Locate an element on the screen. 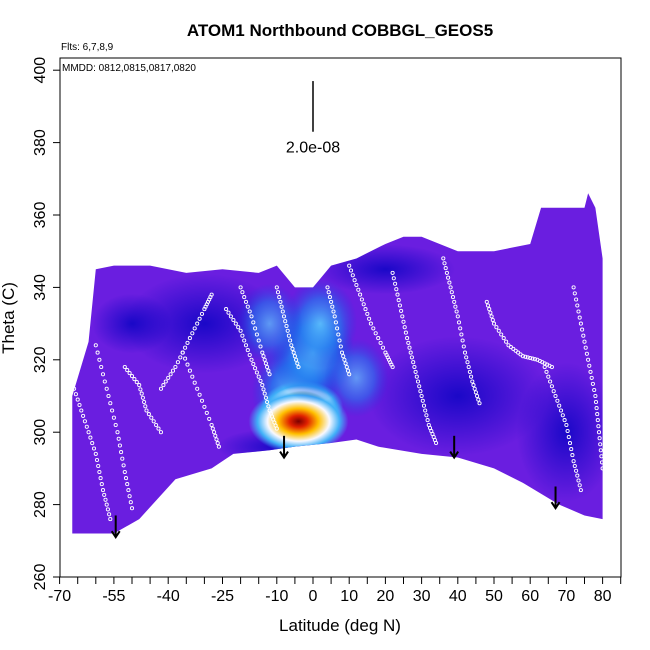  x-tick-label: 20 is located at coordinates (386, 596).